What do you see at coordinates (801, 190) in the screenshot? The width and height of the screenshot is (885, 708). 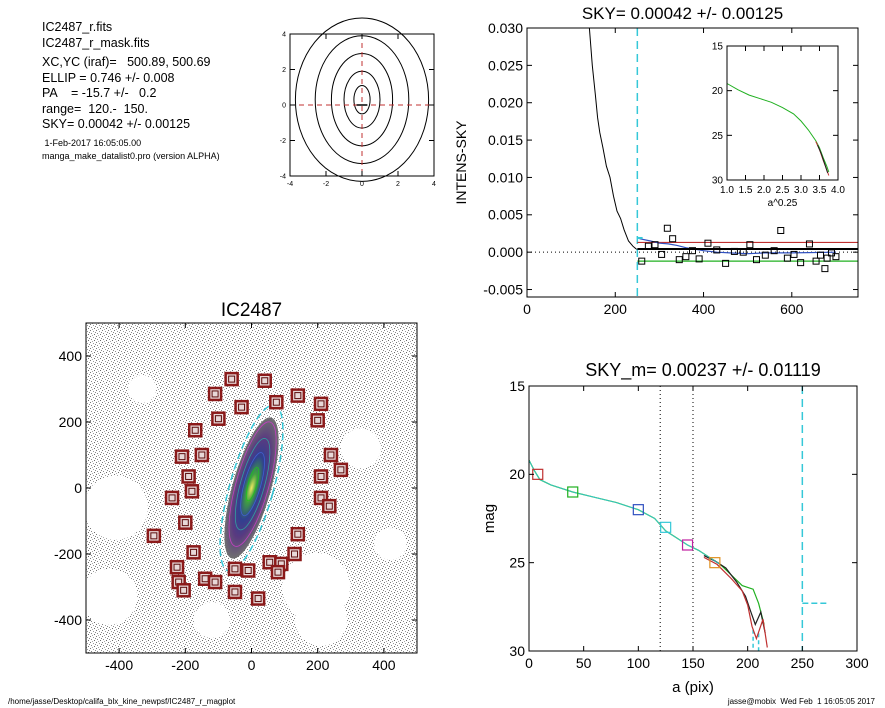 I see `inset-xtick-label: 3.0` at bounding box center [801, 190].